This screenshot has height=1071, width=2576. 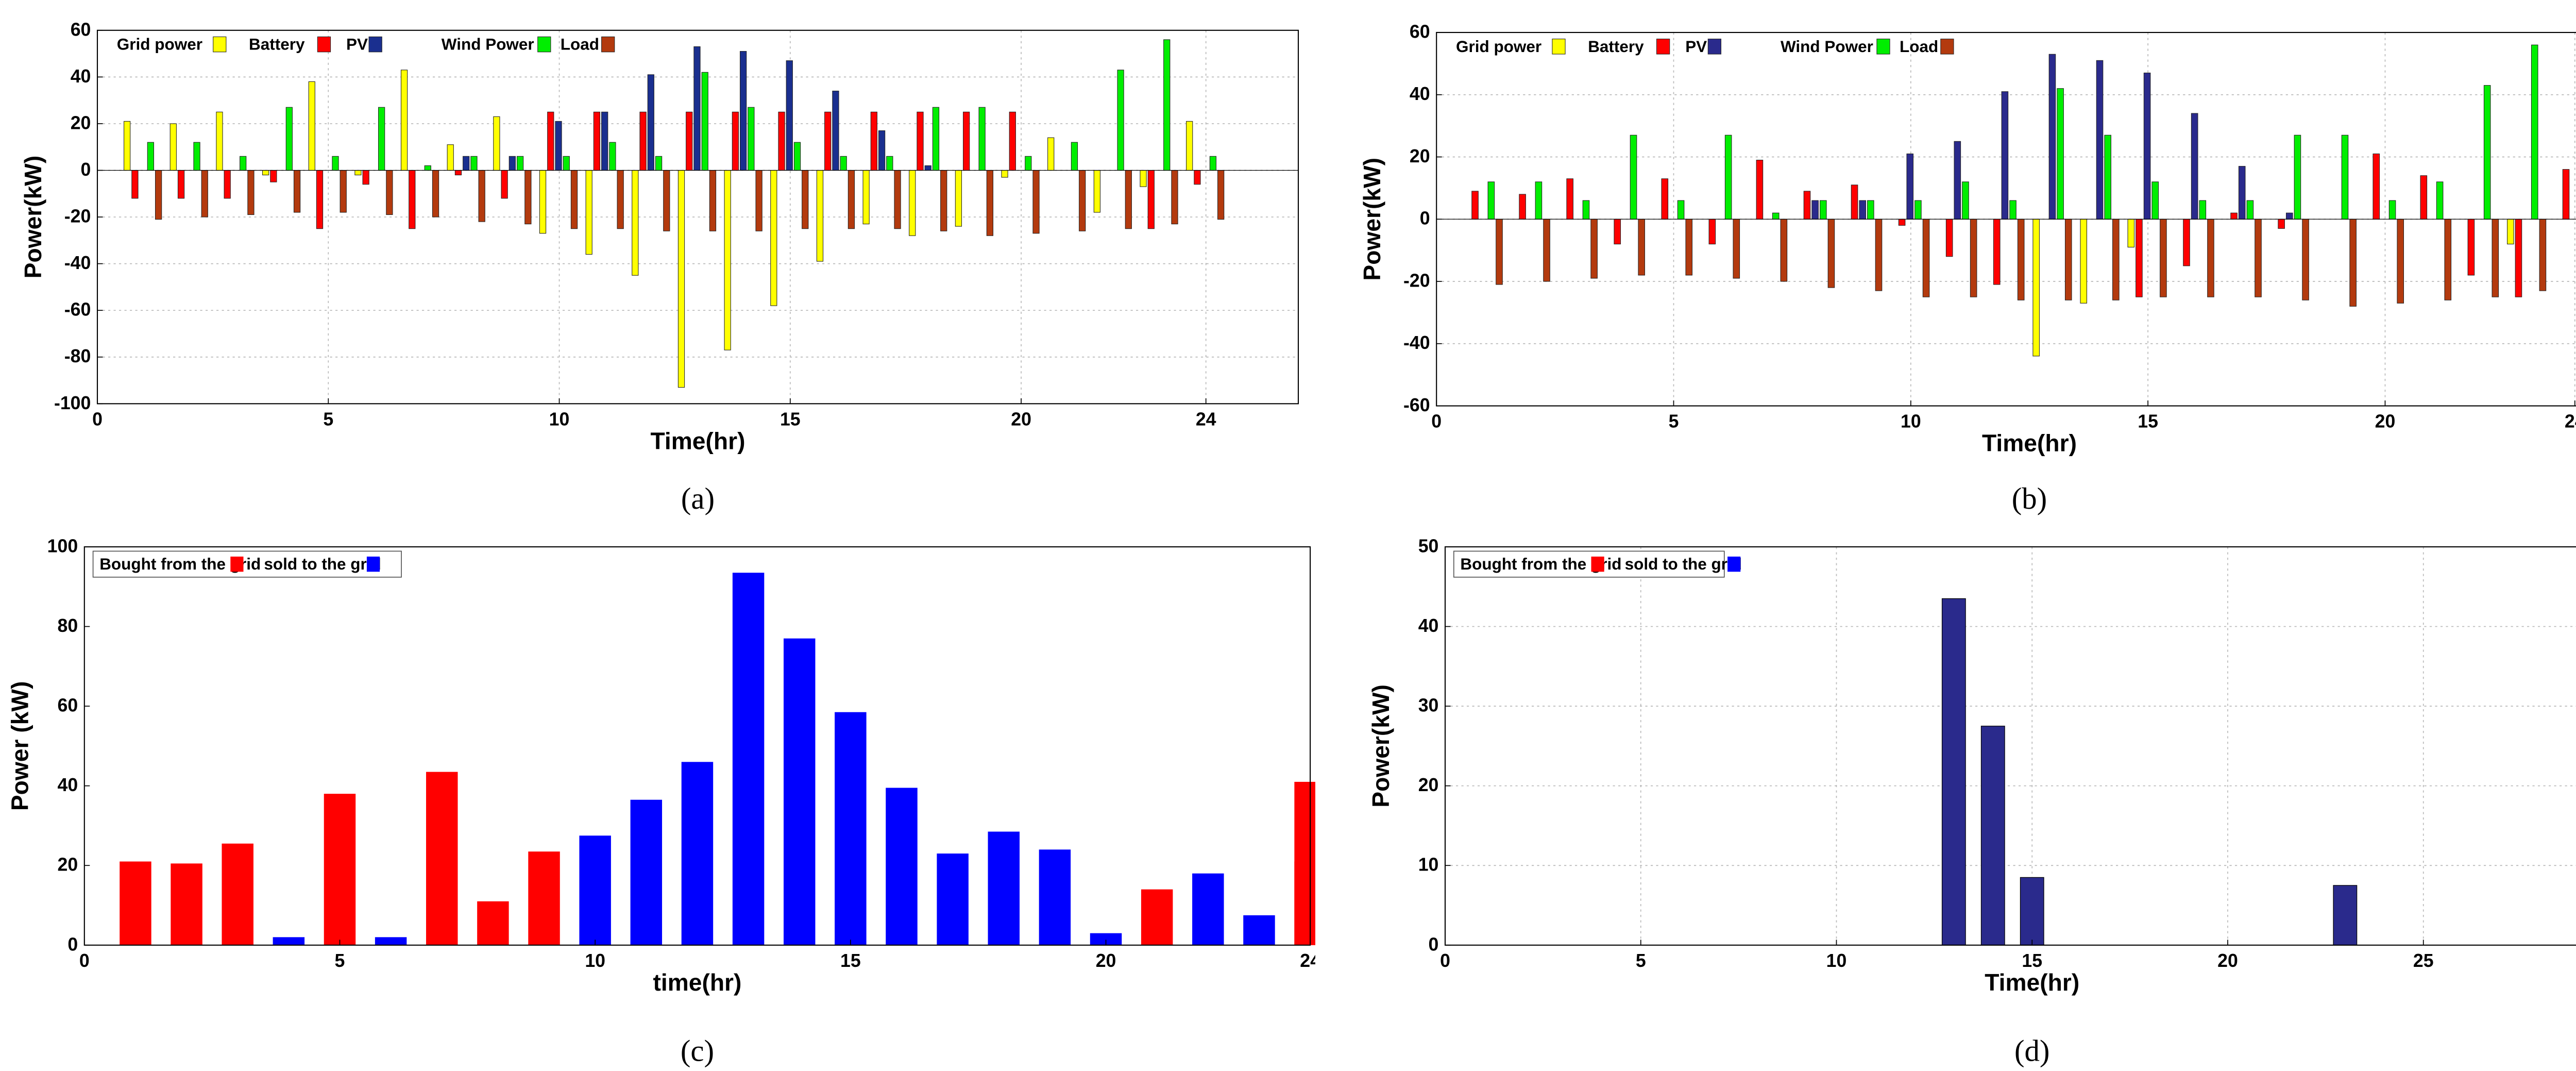 What do you see at coordinates (340, 961) in the screenshot?
I see `x-tick-label: 5` at bounding box center [340, 961].